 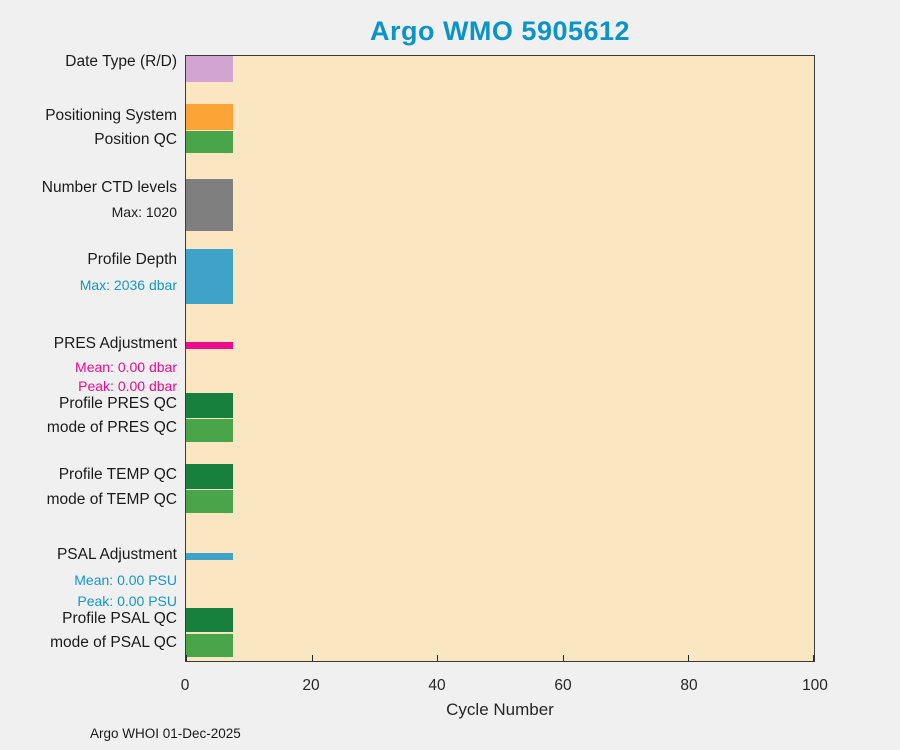 What do you see at coordinates (210, 556) in the screenshot?
I see `bar-psal-adjustment` at bounding box center [210, 556].